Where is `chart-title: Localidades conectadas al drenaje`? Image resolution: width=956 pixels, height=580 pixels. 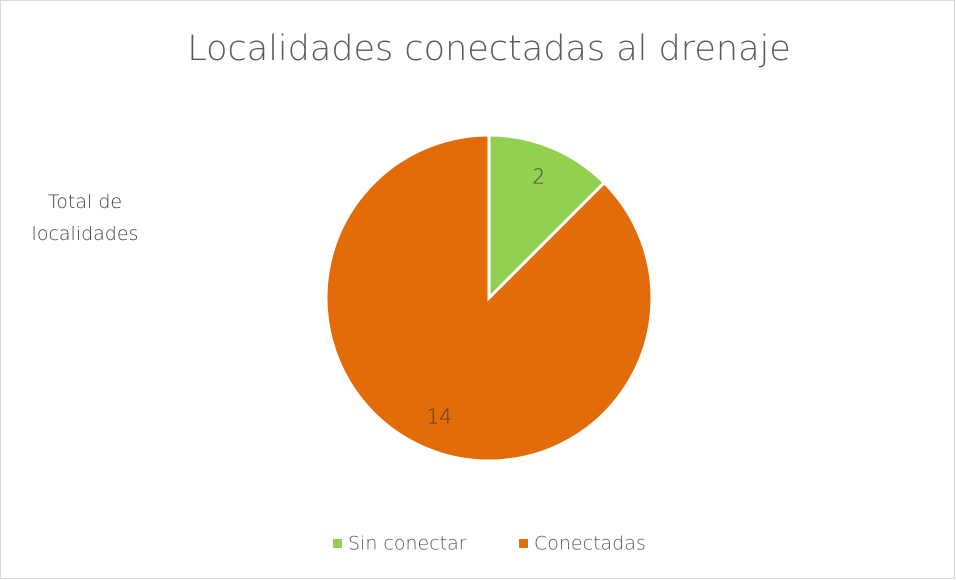
chart-title: Localidades conectadas al drenaje is located at coordinates (489, 49).